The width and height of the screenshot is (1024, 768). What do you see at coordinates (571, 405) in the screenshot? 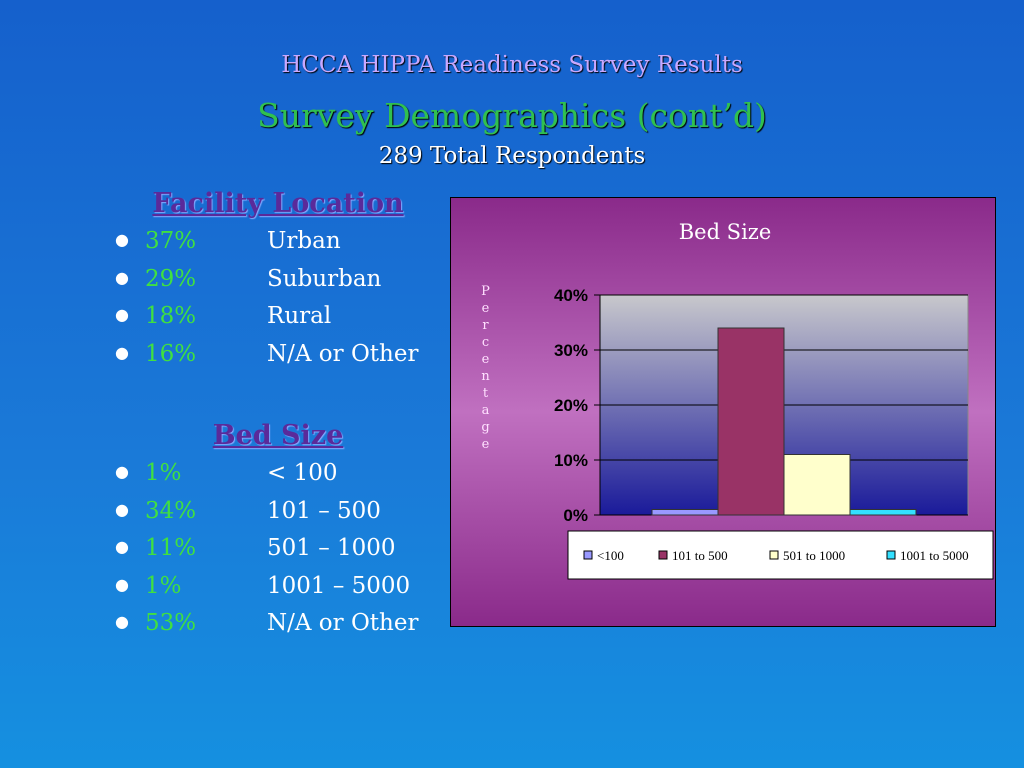
I see `y-tick-label: 20%` at bounding box center [571, 405].